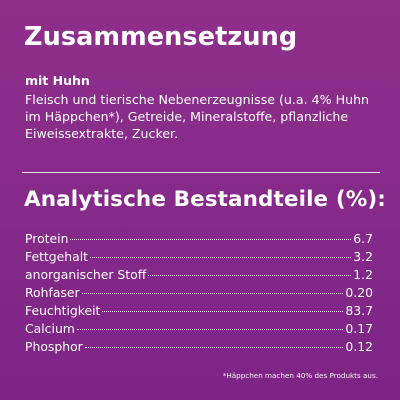 The image size is (400, 400). Describe the element at coordinates (363, 238) in the screenshot. I see `nutrient-value: 6.7` at that location.